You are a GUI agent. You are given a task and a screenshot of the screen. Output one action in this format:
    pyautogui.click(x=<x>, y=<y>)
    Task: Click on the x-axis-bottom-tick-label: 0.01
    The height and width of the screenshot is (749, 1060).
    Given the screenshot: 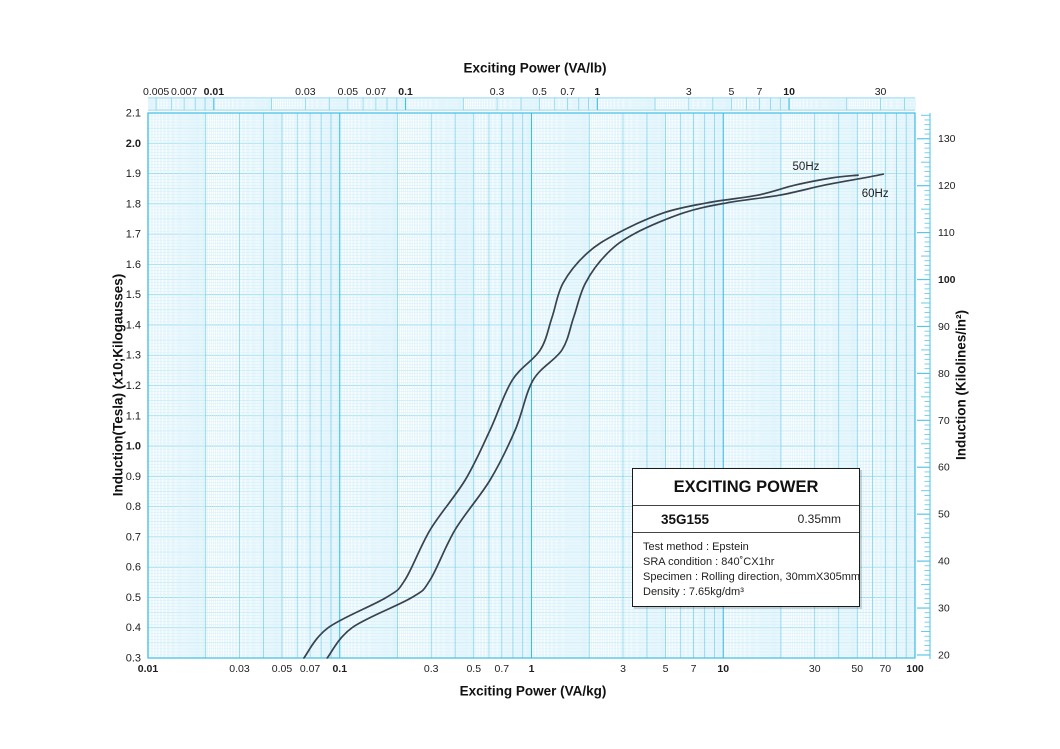 What is the action you would take?
    pyautogui.click(x=148, y=669)
    